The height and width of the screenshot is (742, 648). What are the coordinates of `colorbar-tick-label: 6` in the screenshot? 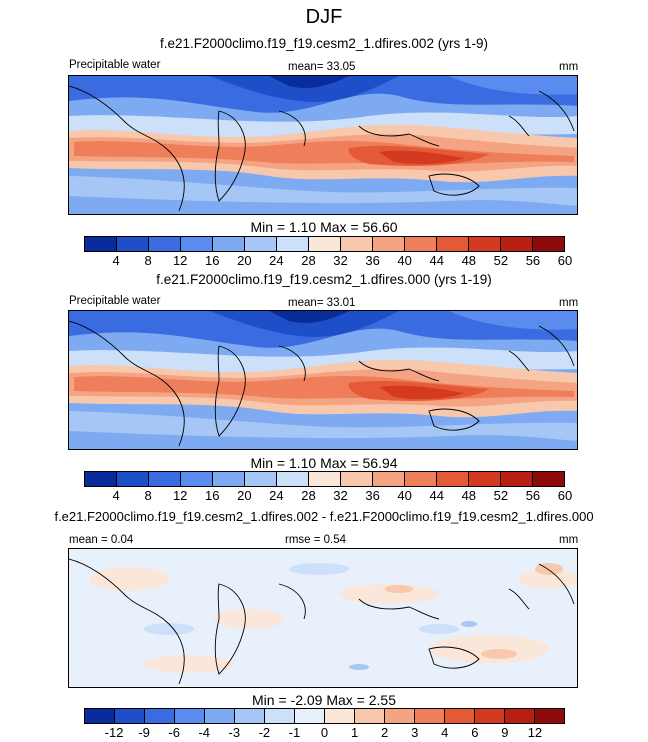 It's located at (475, 732).